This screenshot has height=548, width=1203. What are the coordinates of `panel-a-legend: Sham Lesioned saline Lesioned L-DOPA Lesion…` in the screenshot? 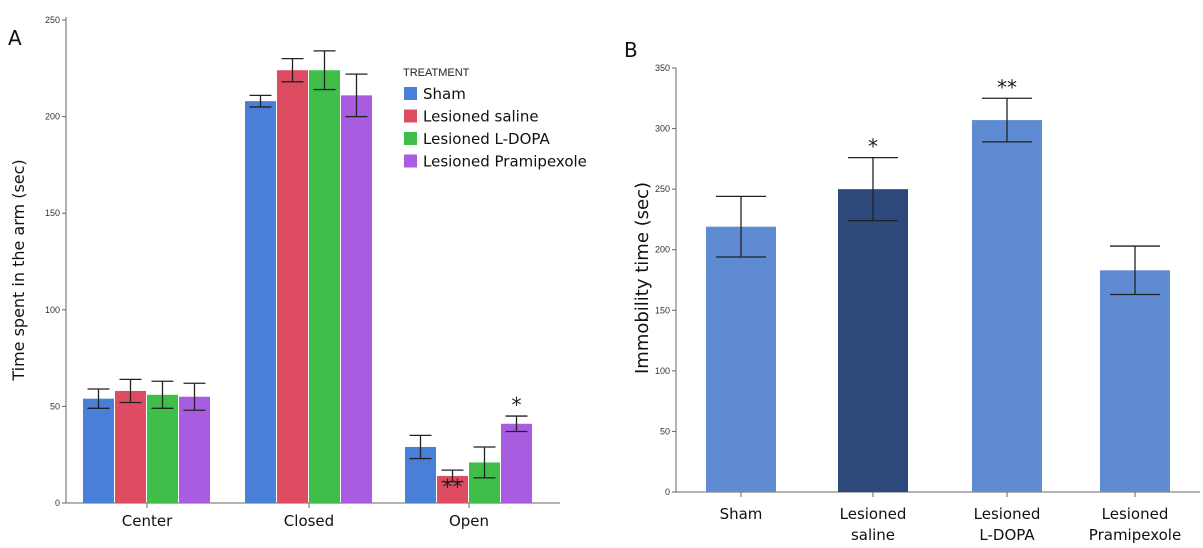 It's located at (495, 128).